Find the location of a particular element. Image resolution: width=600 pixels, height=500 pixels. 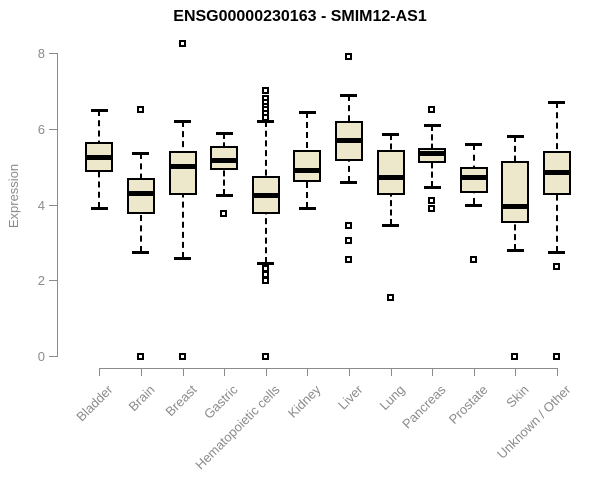

x-axis-line is located at coordinates (328, 368).